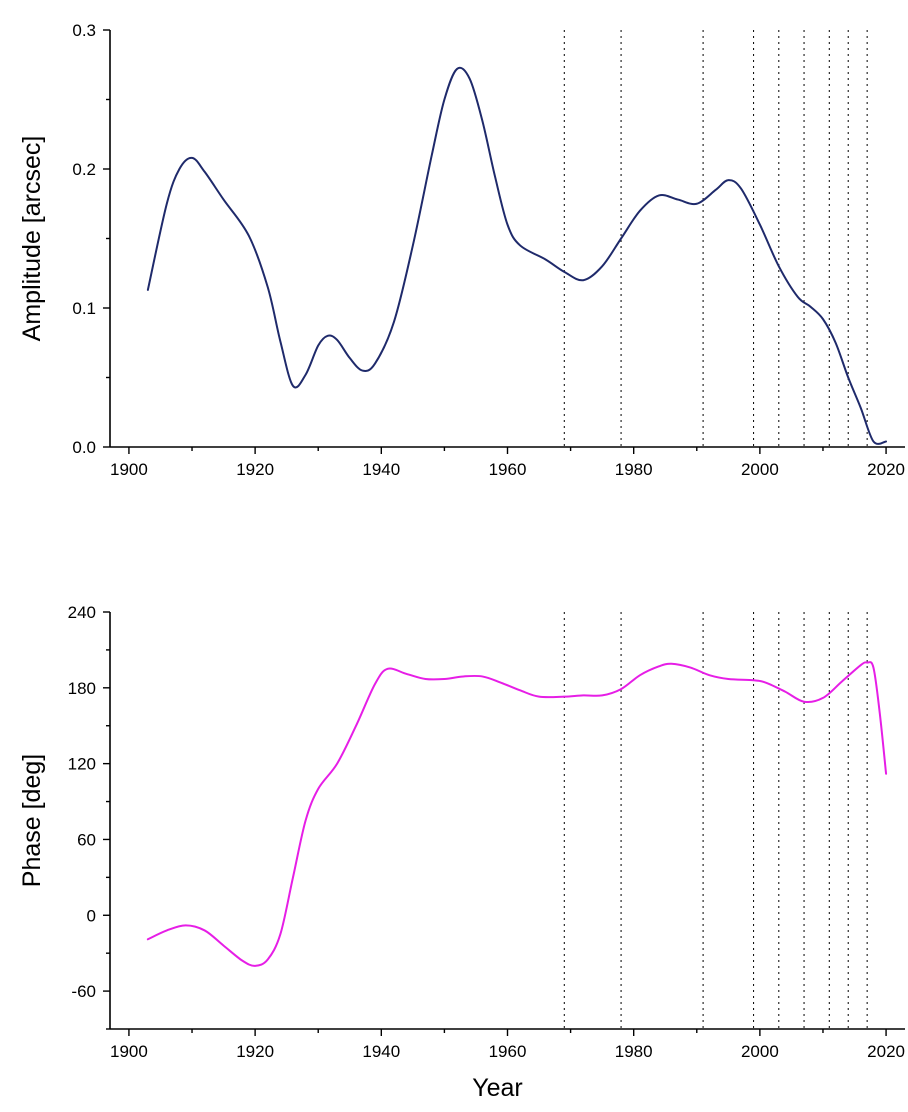 The image size is (908, 1112). What do you see at coordinates (82, 612) in the screenshot?
I see `y-tick-label: 240` at bounding box center [82, 612].